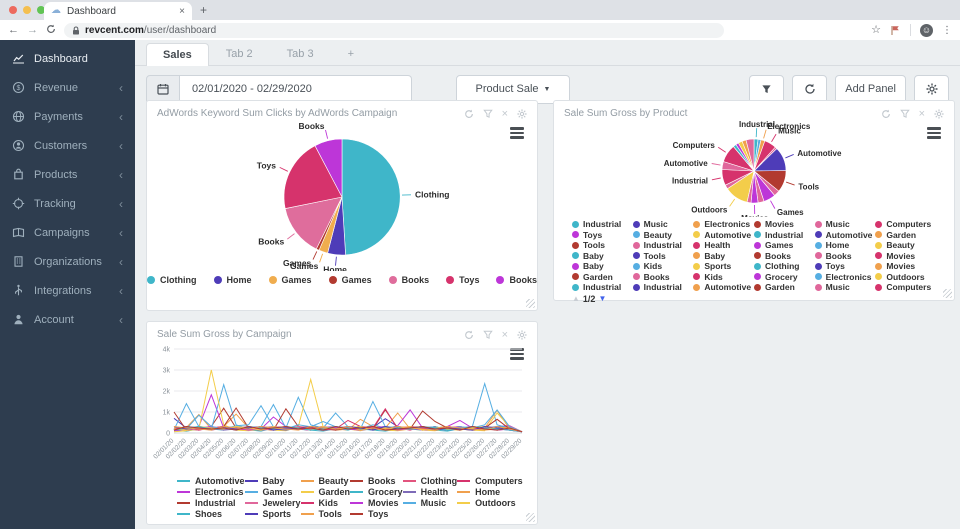 Image resolution: width=960 pixels, height=529 pixels. Describe the element at coordinates (876, 29) in the screenshot. I see `bookmark-star-icon: ☆` at that location.